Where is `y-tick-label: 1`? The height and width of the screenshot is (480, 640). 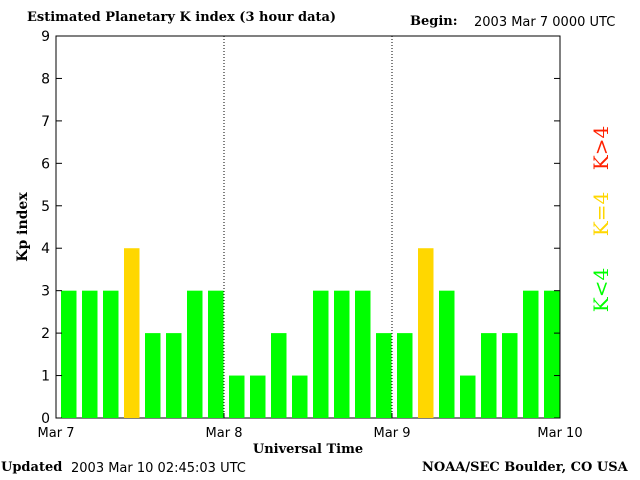
y-tick-label: 1 is located at coordinates (45, 377).